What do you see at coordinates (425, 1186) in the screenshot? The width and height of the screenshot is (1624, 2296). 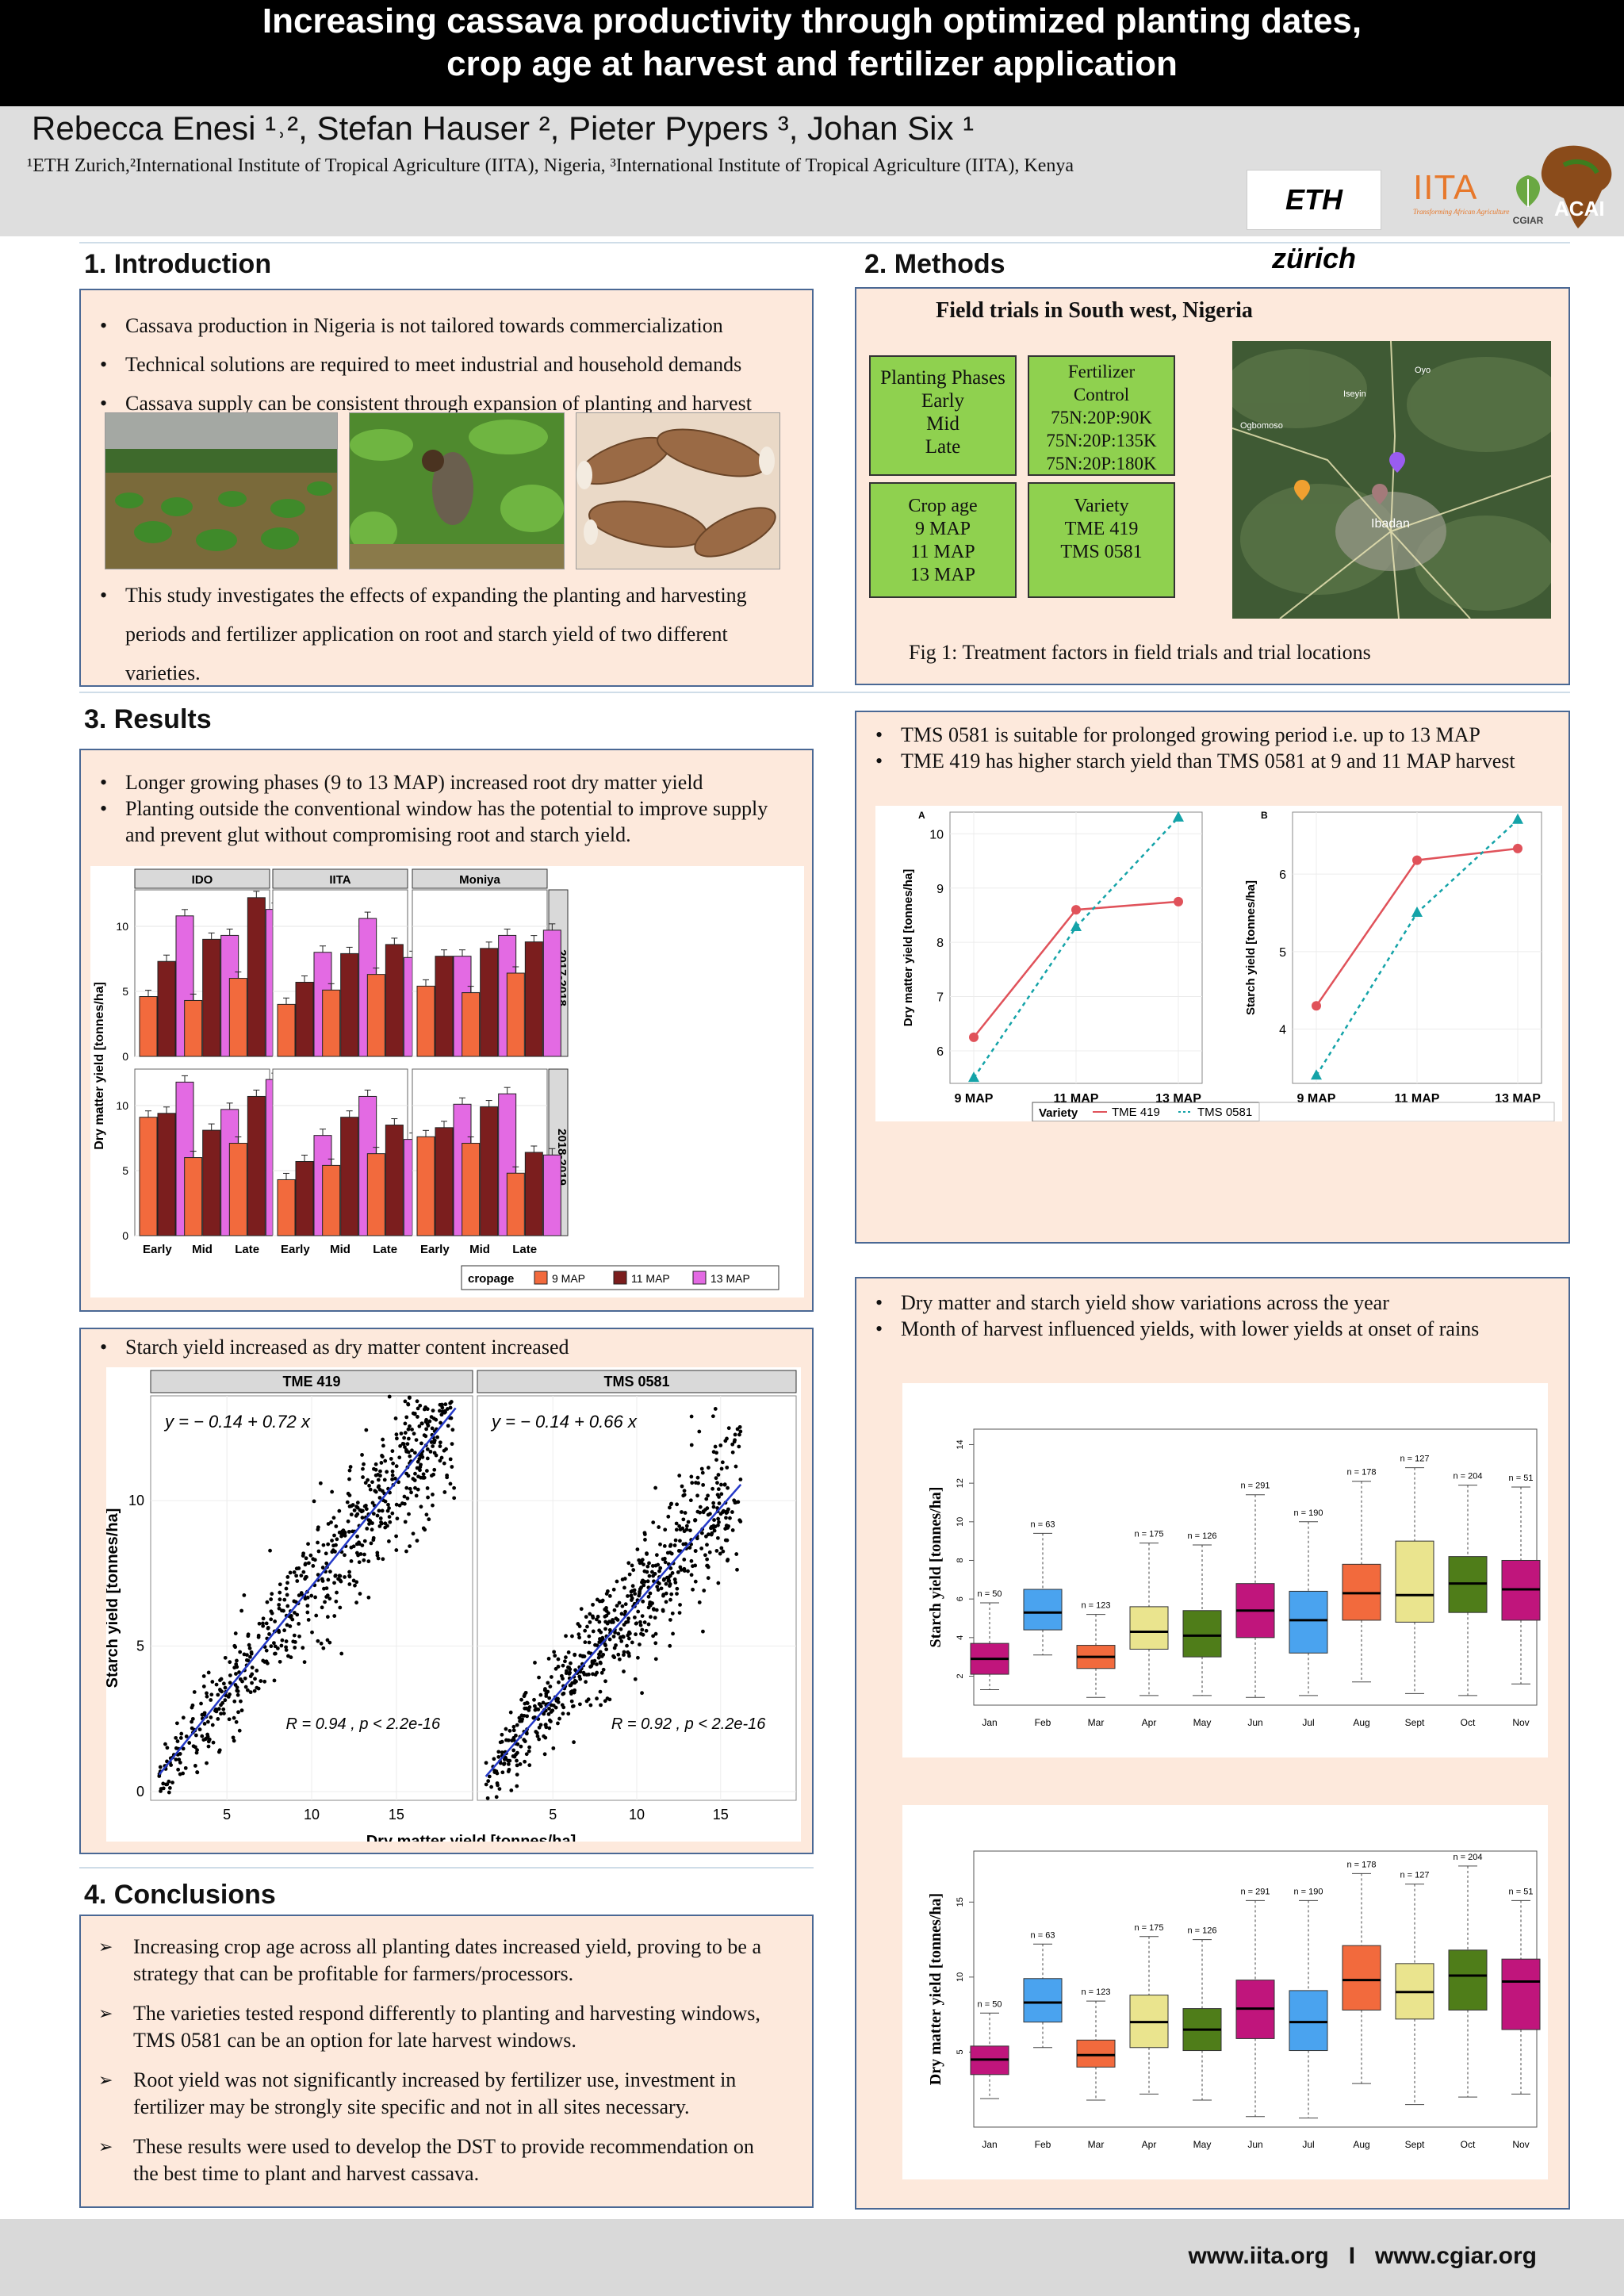 I see `bar` at bounding box center [425, 1186].